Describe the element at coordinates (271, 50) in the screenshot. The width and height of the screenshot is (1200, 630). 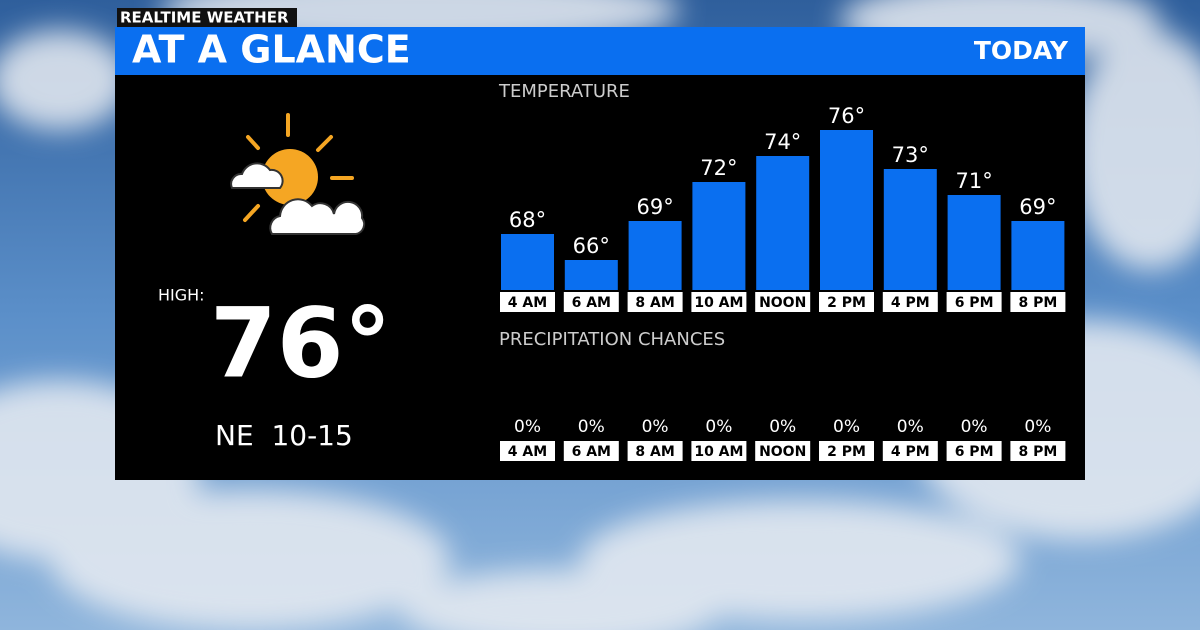
I see `title: AT A GLANCE` at that location.